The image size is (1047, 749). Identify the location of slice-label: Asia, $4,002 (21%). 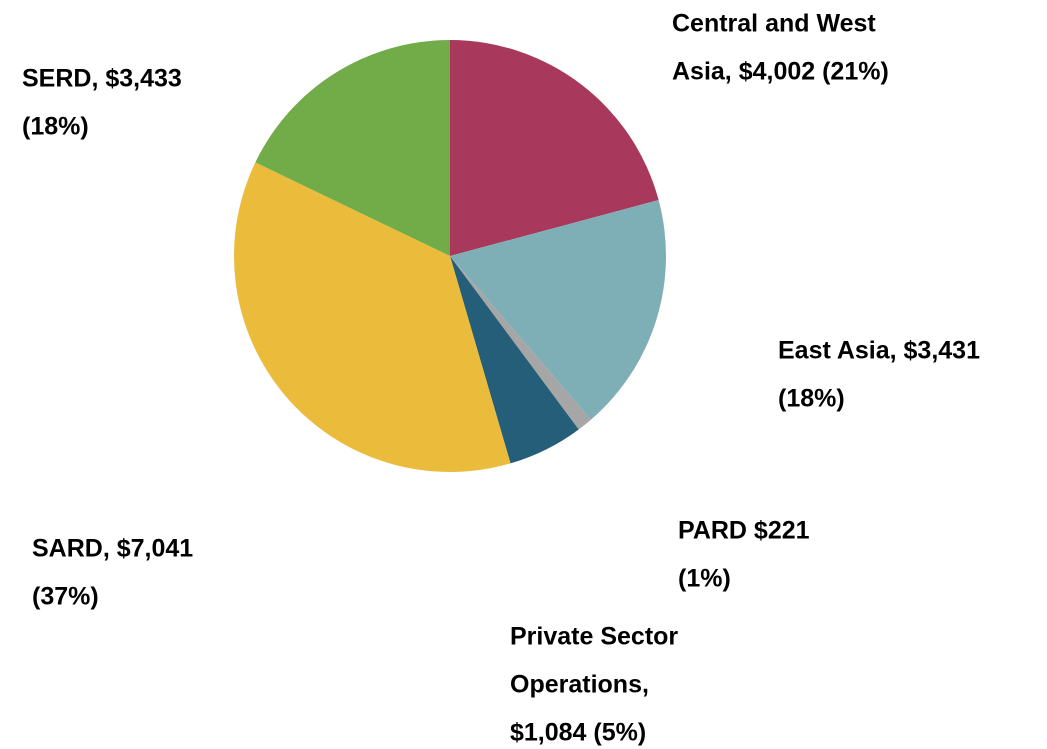
(780, 72).